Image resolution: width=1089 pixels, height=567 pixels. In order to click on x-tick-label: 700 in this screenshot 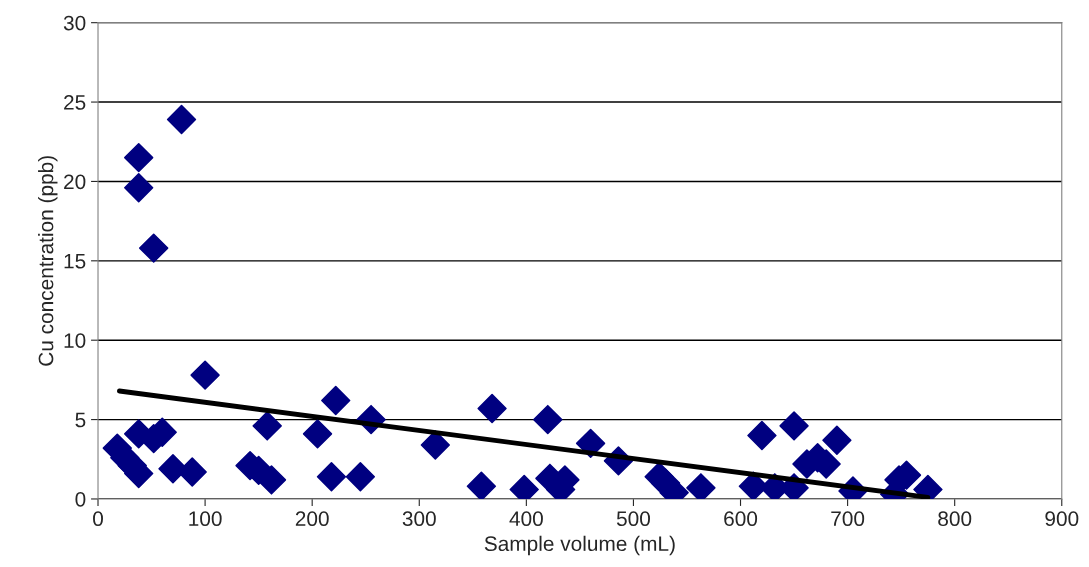, I will do `click(848, 519)`.